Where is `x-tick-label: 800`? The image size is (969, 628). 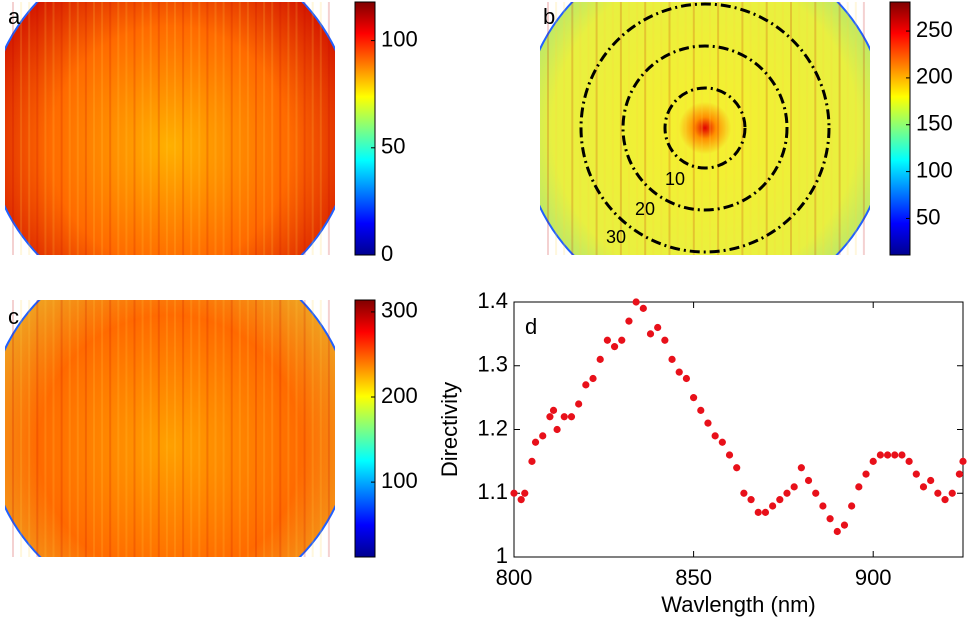 x-tick-label: 800 is located at coordinates (514, 577).